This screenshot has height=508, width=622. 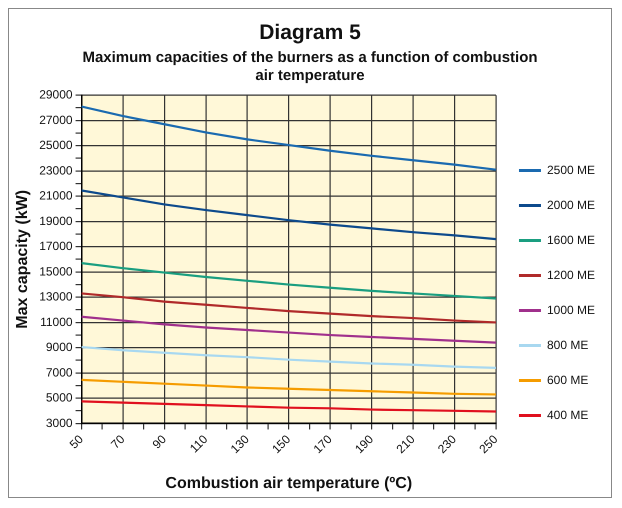 I want to click on legend-label: 800 ME, so click(x=567, y=345).